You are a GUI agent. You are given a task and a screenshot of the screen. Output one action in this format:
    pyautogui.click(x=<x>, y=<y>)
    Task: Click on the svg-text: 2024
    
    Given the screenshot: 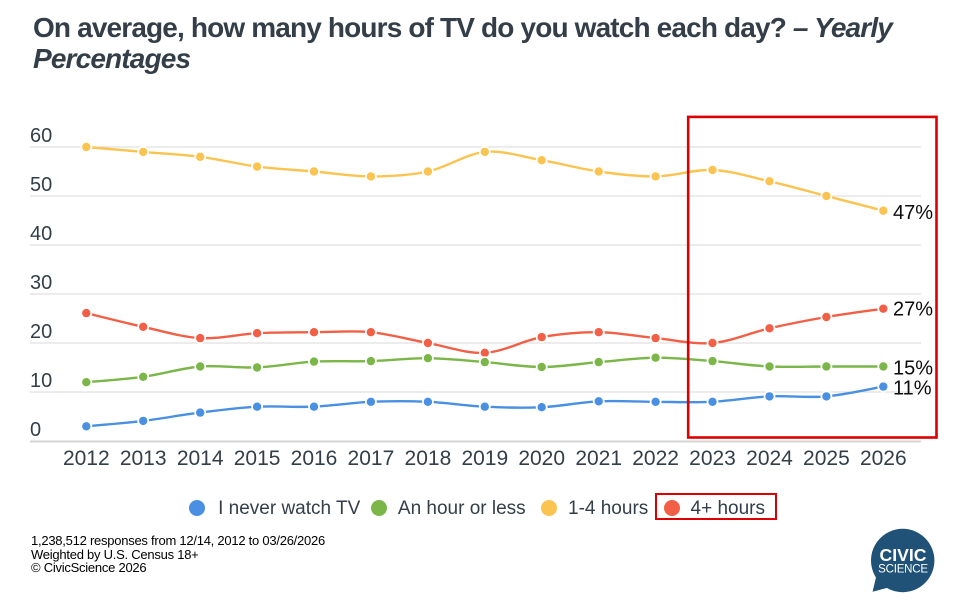 What is the action you would take?
    pyautogui.click(x=769, y=458)
    